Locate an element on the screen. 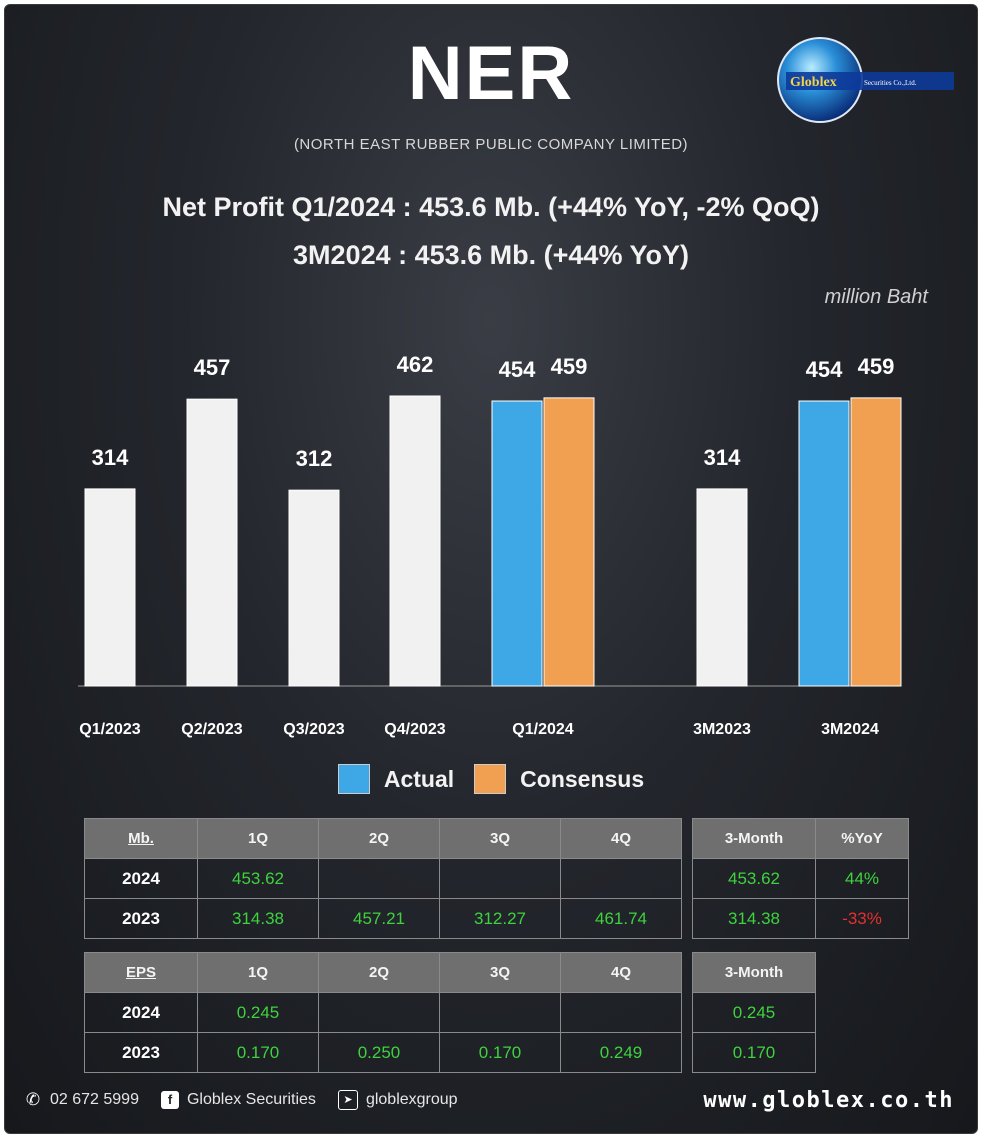  x-tick-label: Q2/2023 is located at coordinates (211, 729).